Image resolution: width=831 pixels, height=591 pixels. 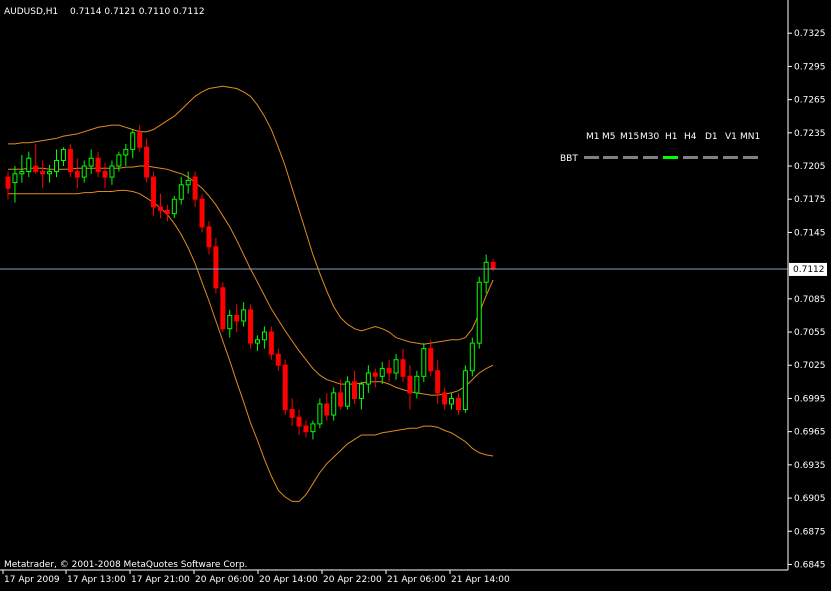 I want to click on x-tick-label: 17 Apr 21:00, so click(x=160, y=580).